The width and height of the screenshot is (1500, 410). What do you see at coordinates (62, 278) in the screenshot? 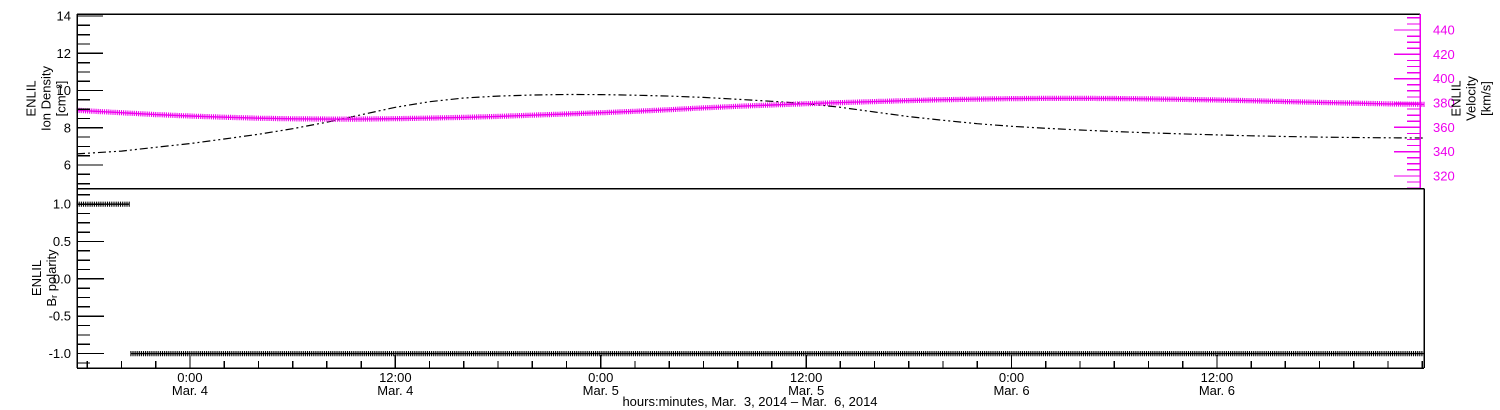
I see `svg-text: 0.0` at bounding box center [62, 278].